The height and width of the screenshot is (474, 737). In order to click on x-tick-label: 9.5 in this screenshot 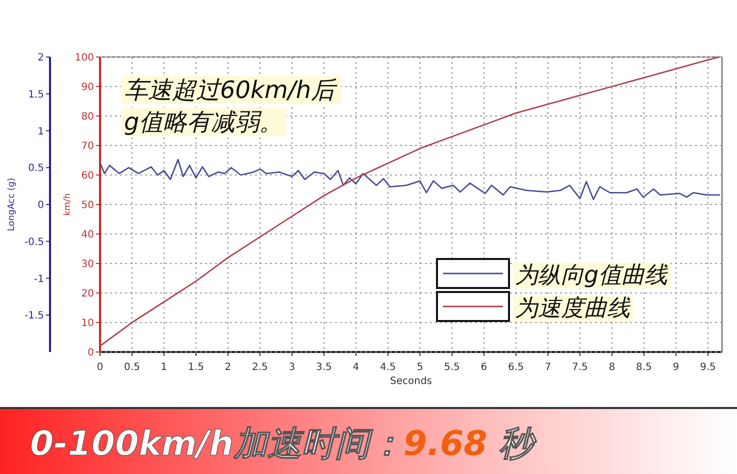, I will do `click(708, 367)`.